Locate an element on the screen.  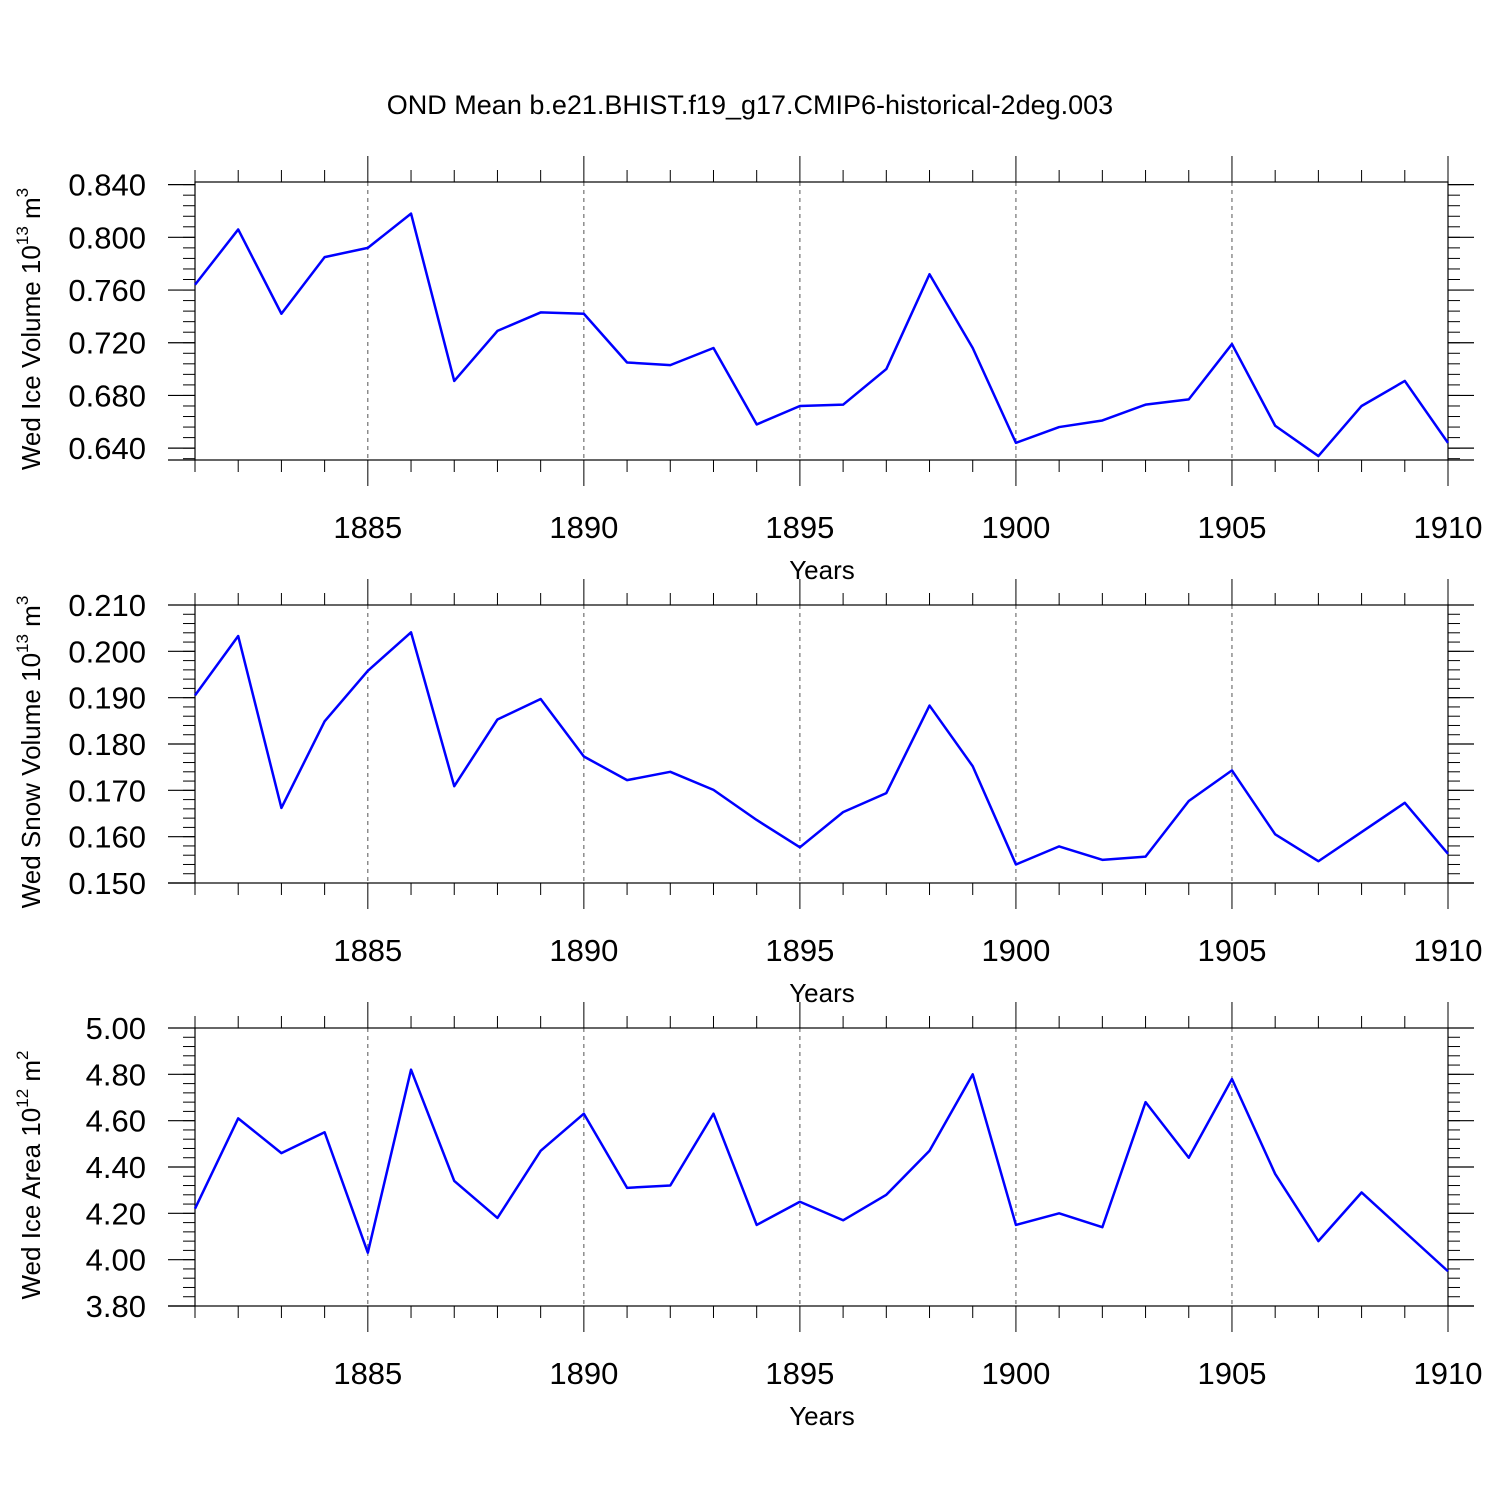
y-tick-label: 0.640 is located at coordinates (107, 448).